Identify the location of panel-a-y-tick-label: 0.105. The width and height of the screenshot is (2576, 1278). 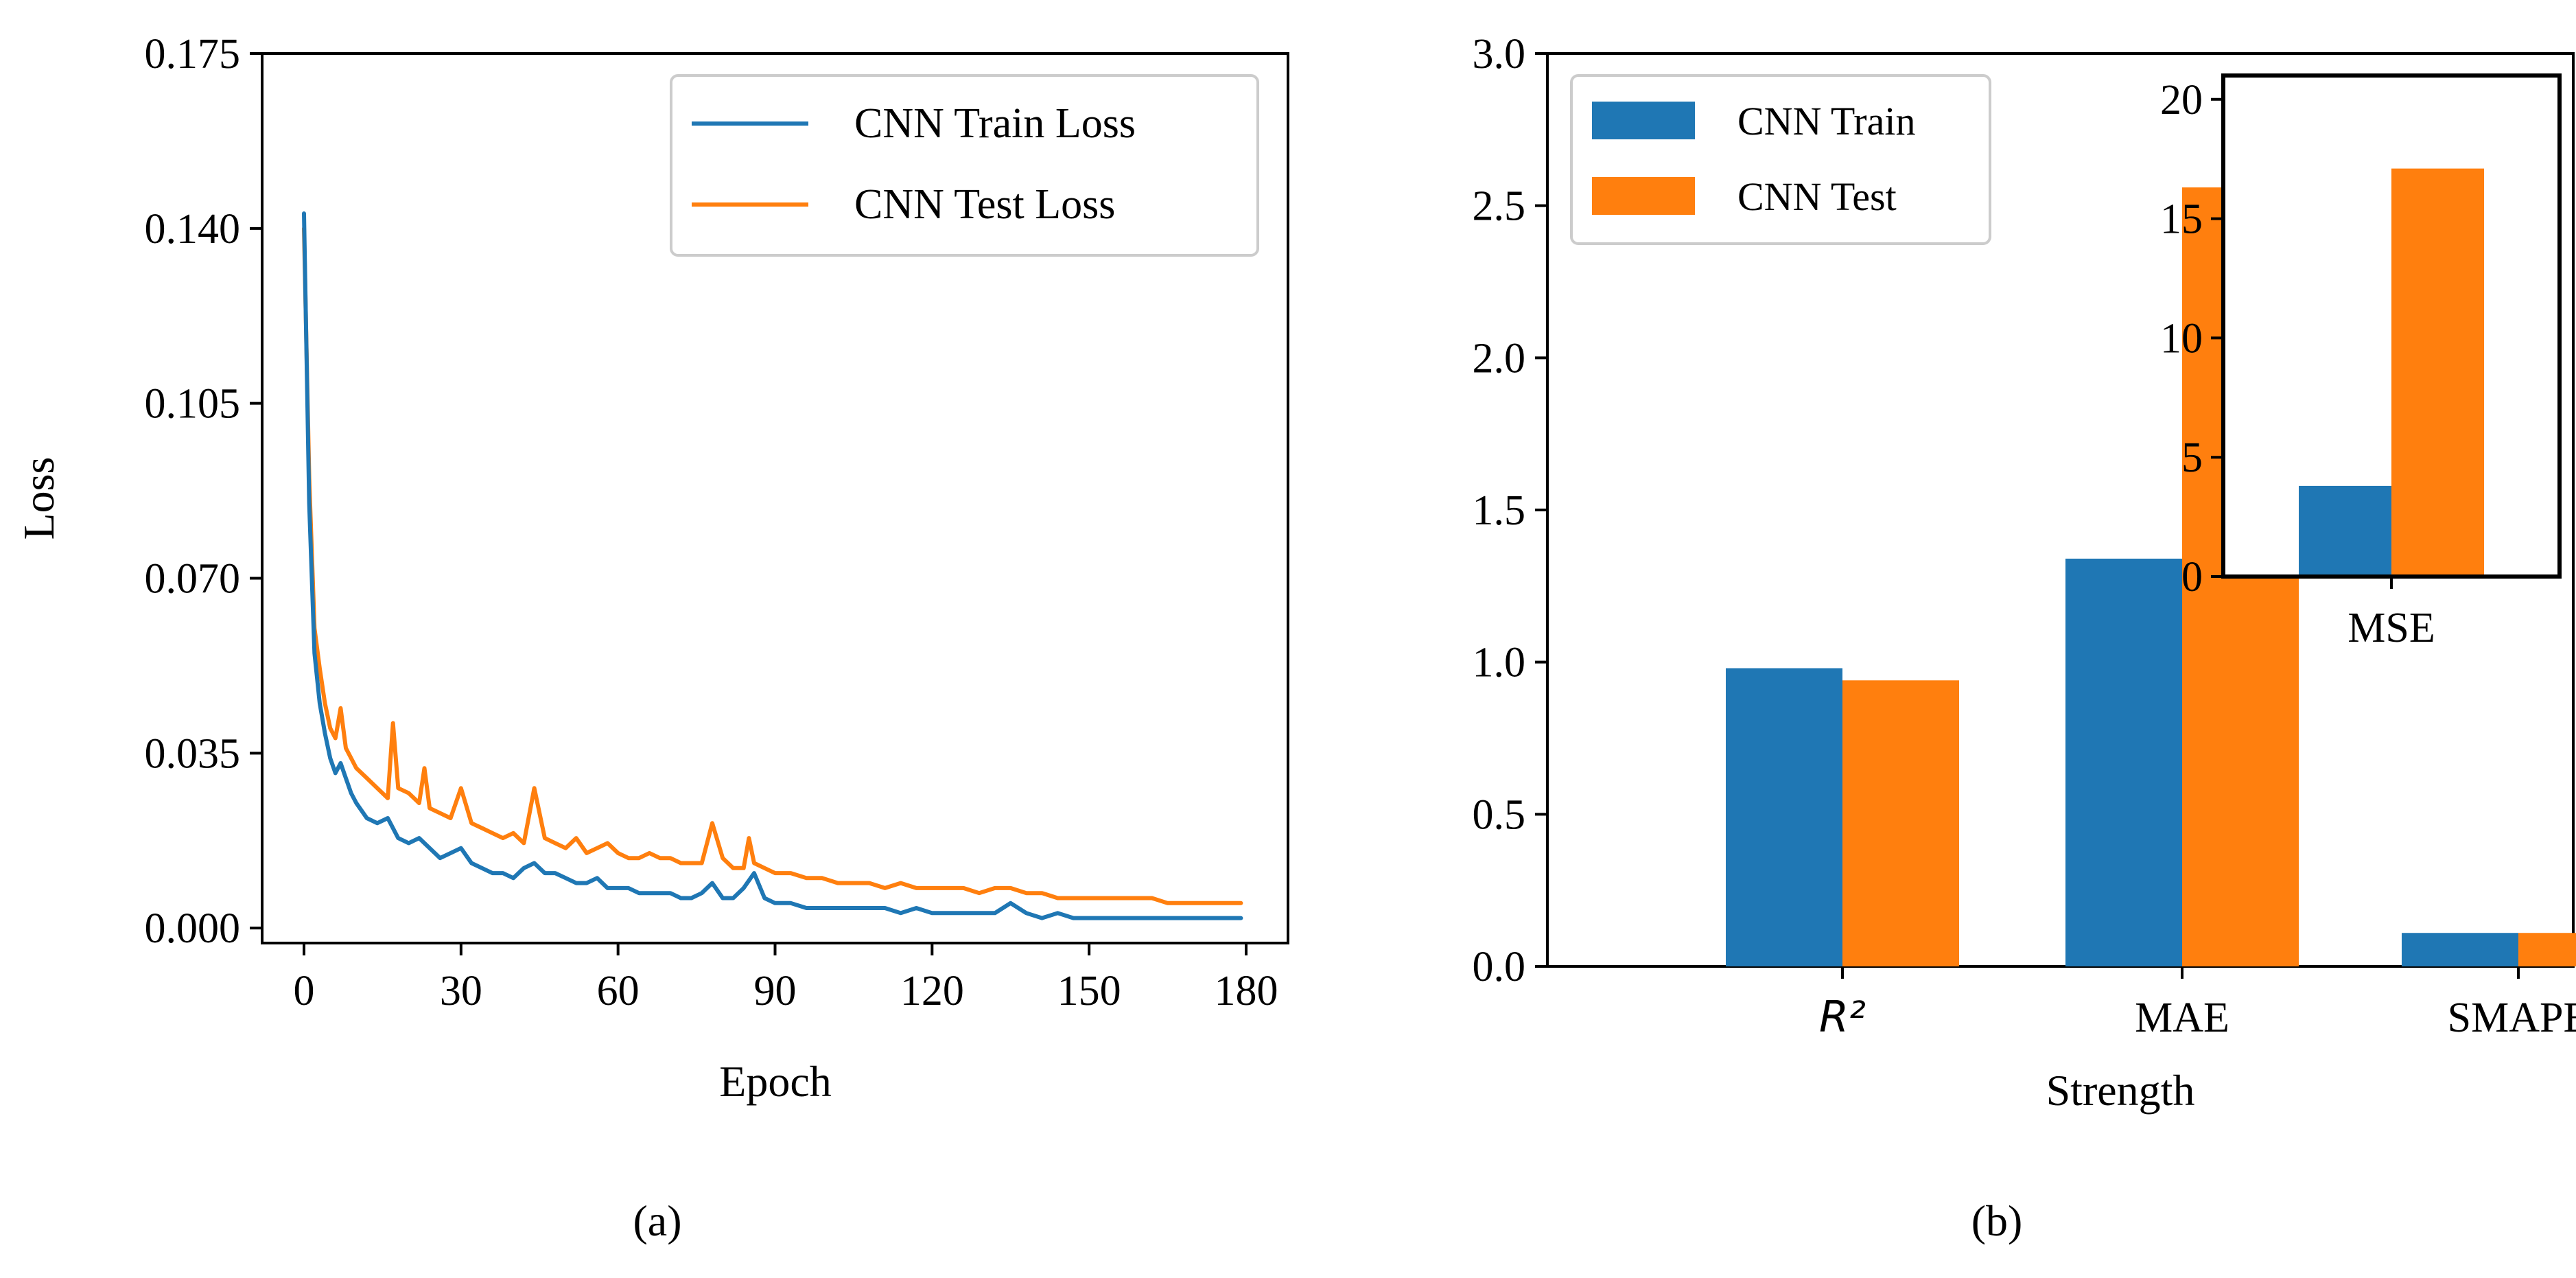
(193, 404).